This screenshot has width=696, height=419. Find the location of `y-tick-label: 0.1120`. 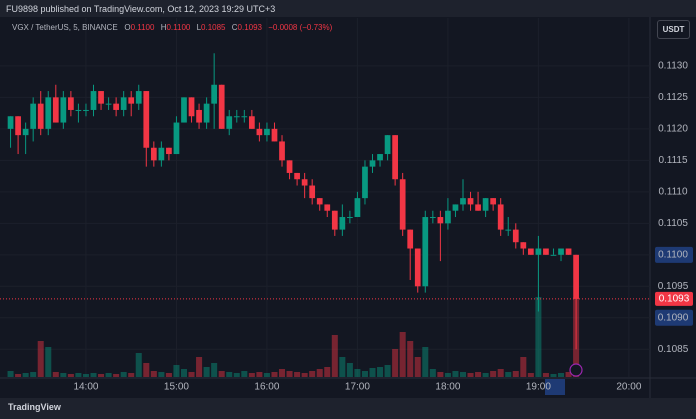

y-tick-label: 0.1120 is located at coordinates (673, 128).